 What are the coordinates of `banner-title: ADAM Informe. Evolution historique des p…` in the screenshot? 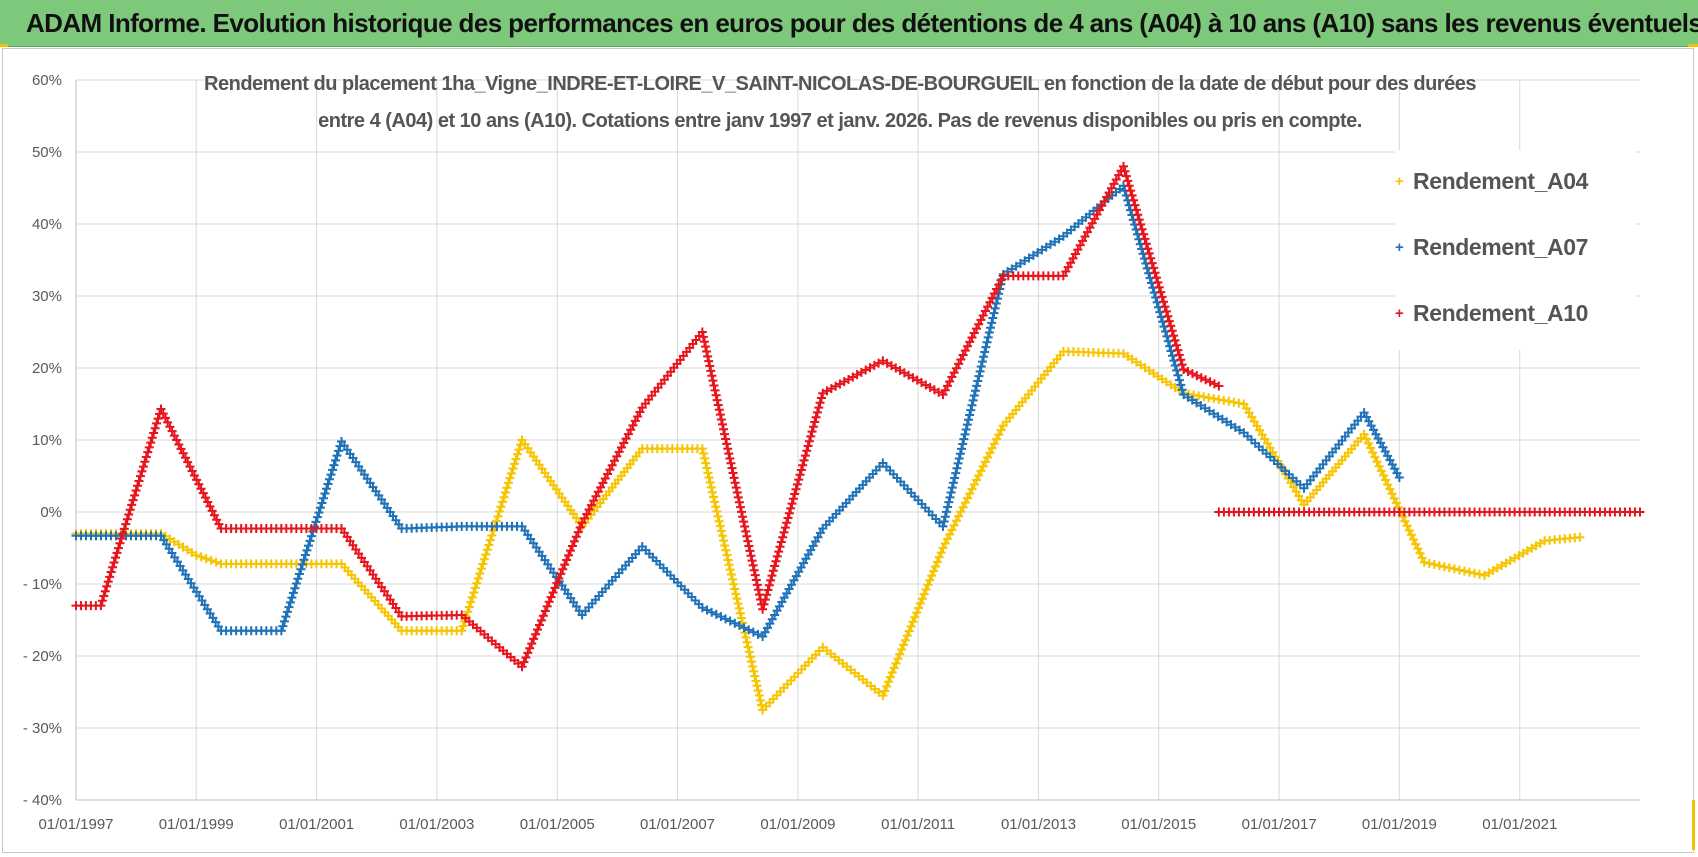 It's located at (862, 23).